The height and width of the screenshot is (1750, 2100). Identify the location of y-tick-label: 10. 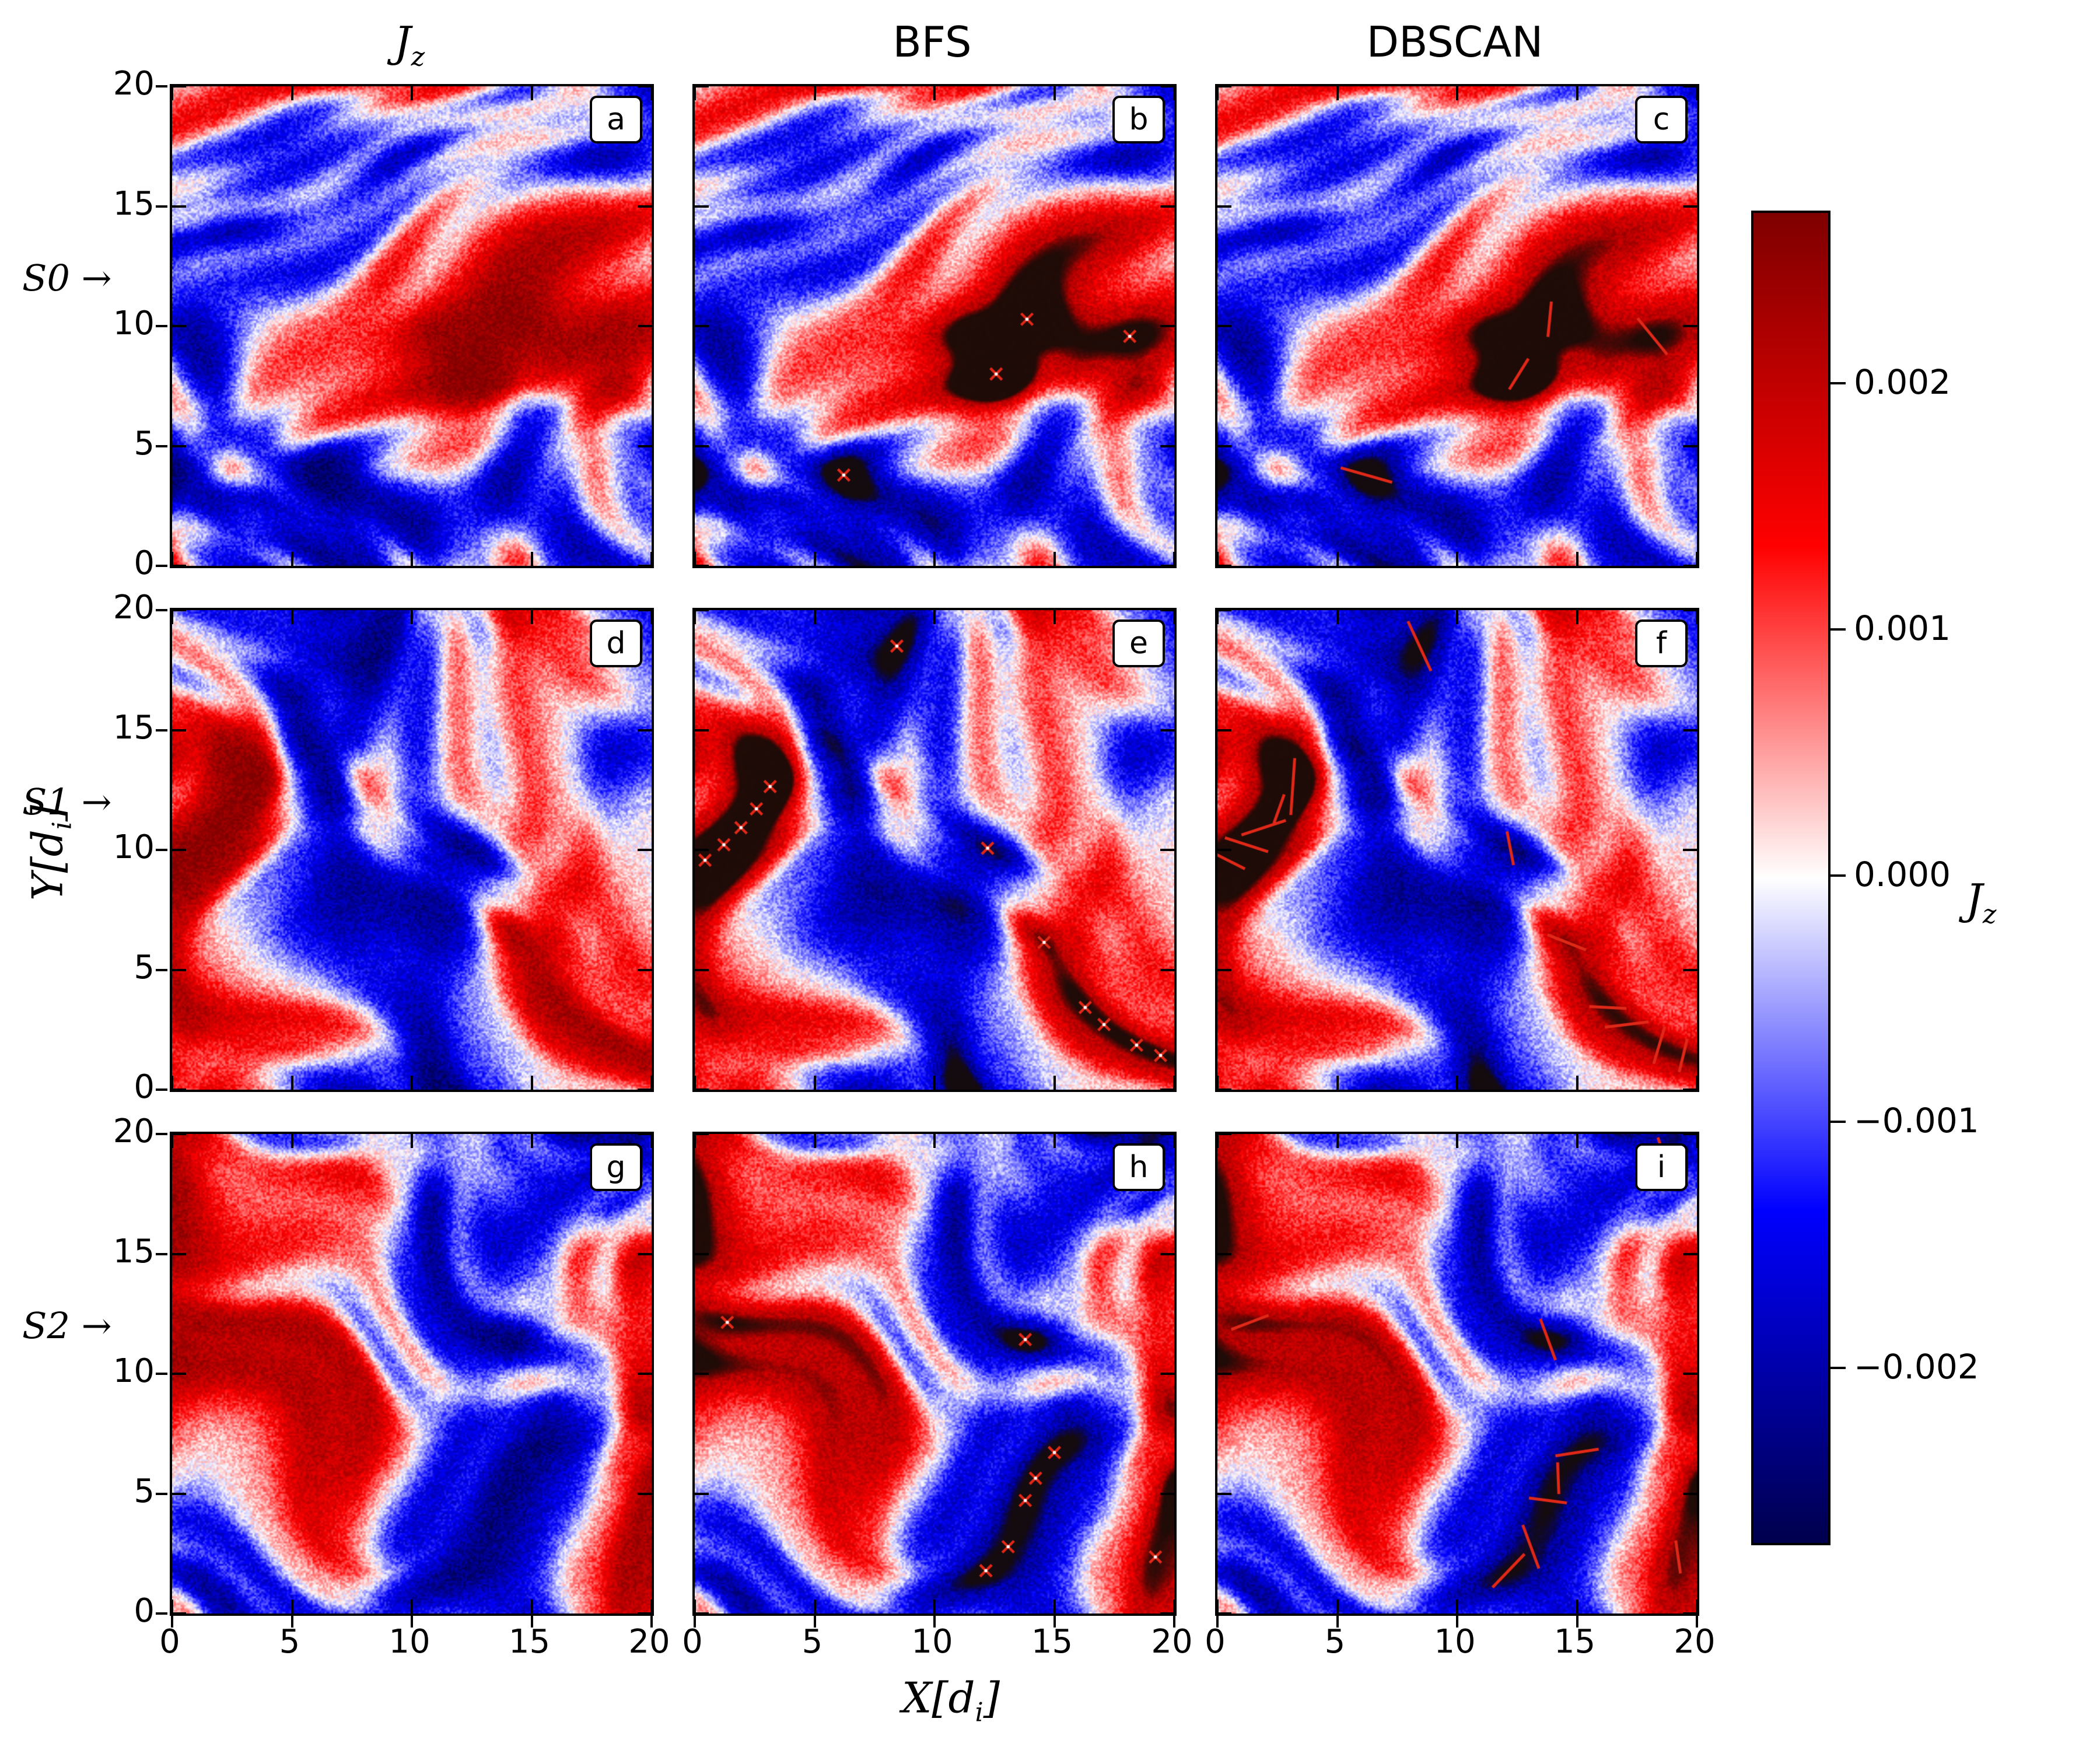
(134, 1371).